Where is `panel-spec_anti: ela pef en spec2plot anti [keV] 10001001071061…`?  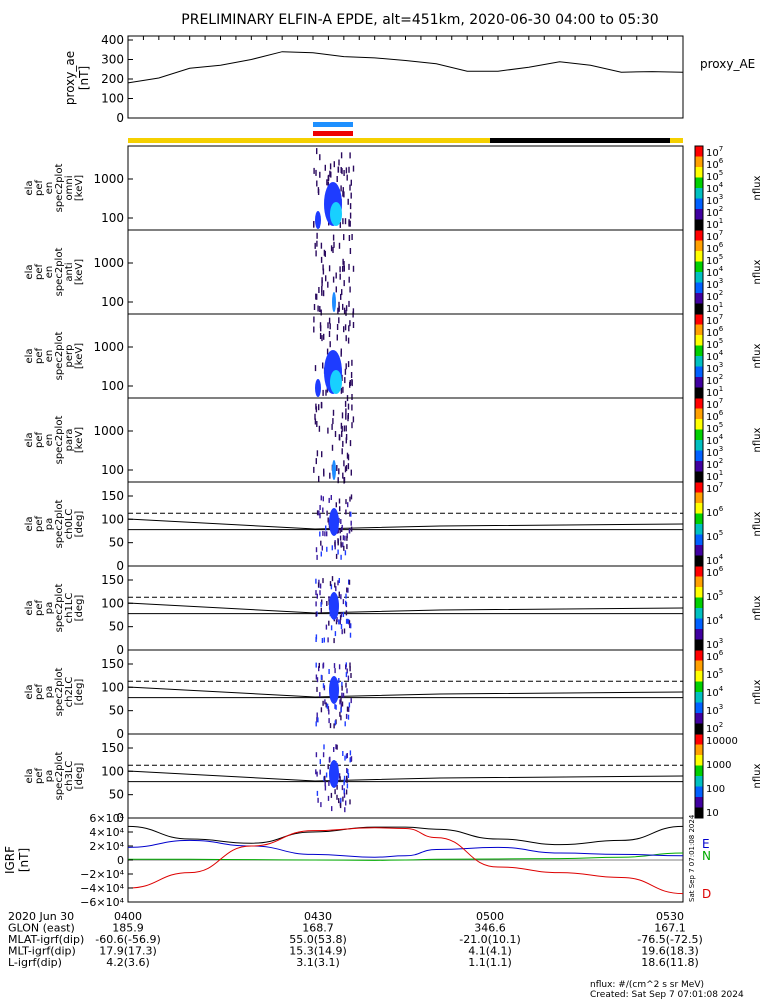
panel-spec_anti: ela pef en spec2plot anti [keV] 10001001071061… is located at coordinates (393, 273).